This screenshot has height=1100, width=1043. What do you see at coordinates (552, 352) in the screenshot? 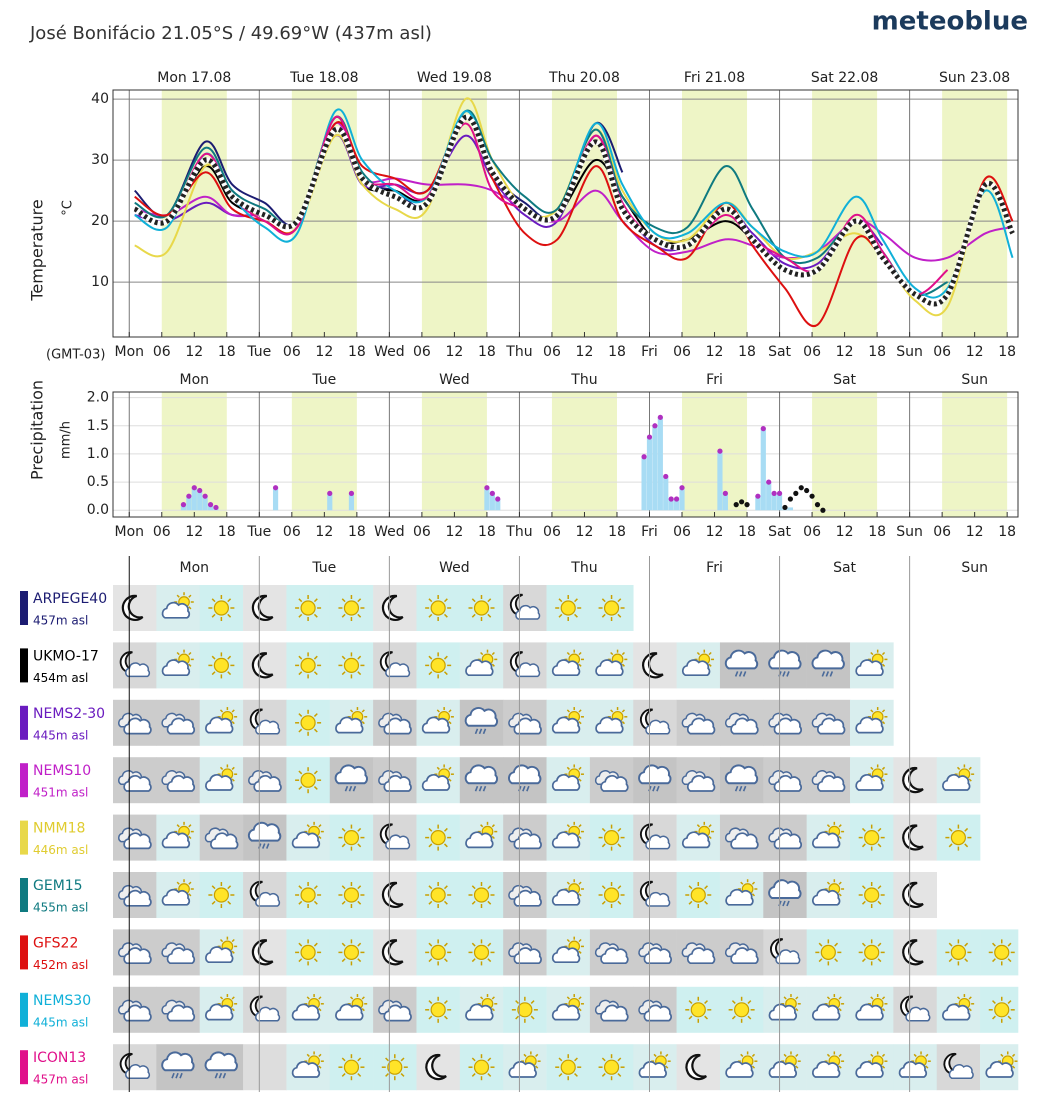
I see `x-tick-label: 06` at bounding box center [552, 352].